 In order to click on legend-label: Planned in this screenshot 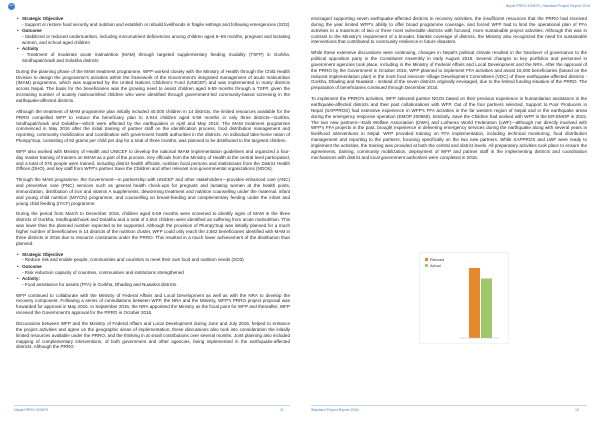, I will do `click(437, 260)`.